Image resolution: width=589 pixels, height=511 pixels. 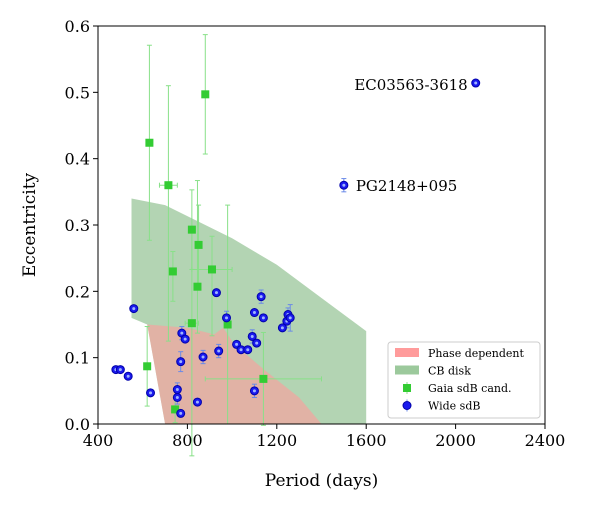 What do you see at coordinates (77, 424) in the screenshot?
I see `y-tick-label: 0.0` at bounding box center [77, 424].